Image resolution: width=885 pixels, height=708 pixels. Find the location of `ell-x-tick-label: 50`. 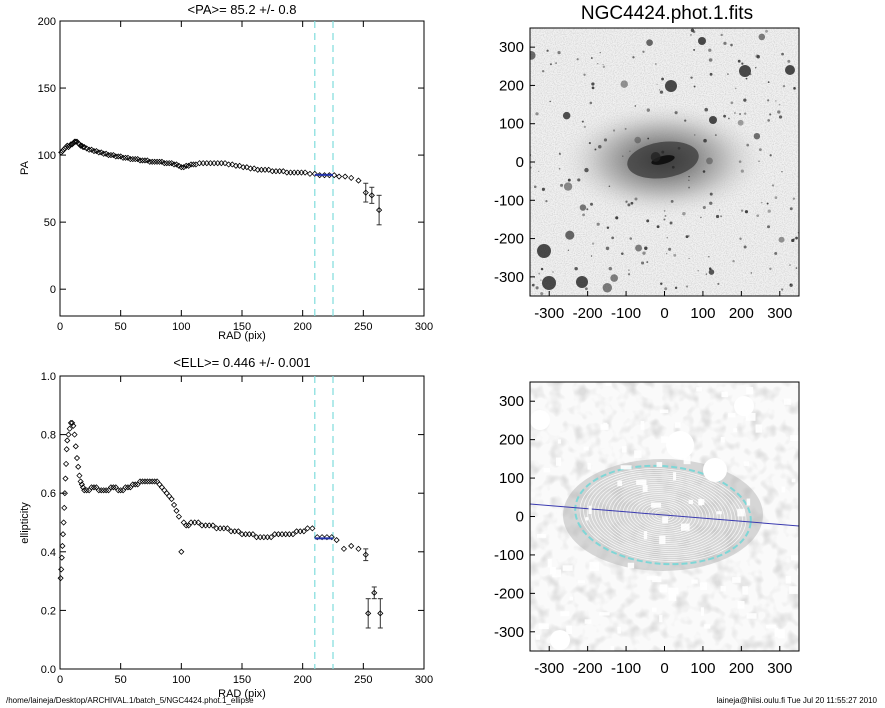

ell-x-tick-label: 50 is located at coordinates (121, 680).